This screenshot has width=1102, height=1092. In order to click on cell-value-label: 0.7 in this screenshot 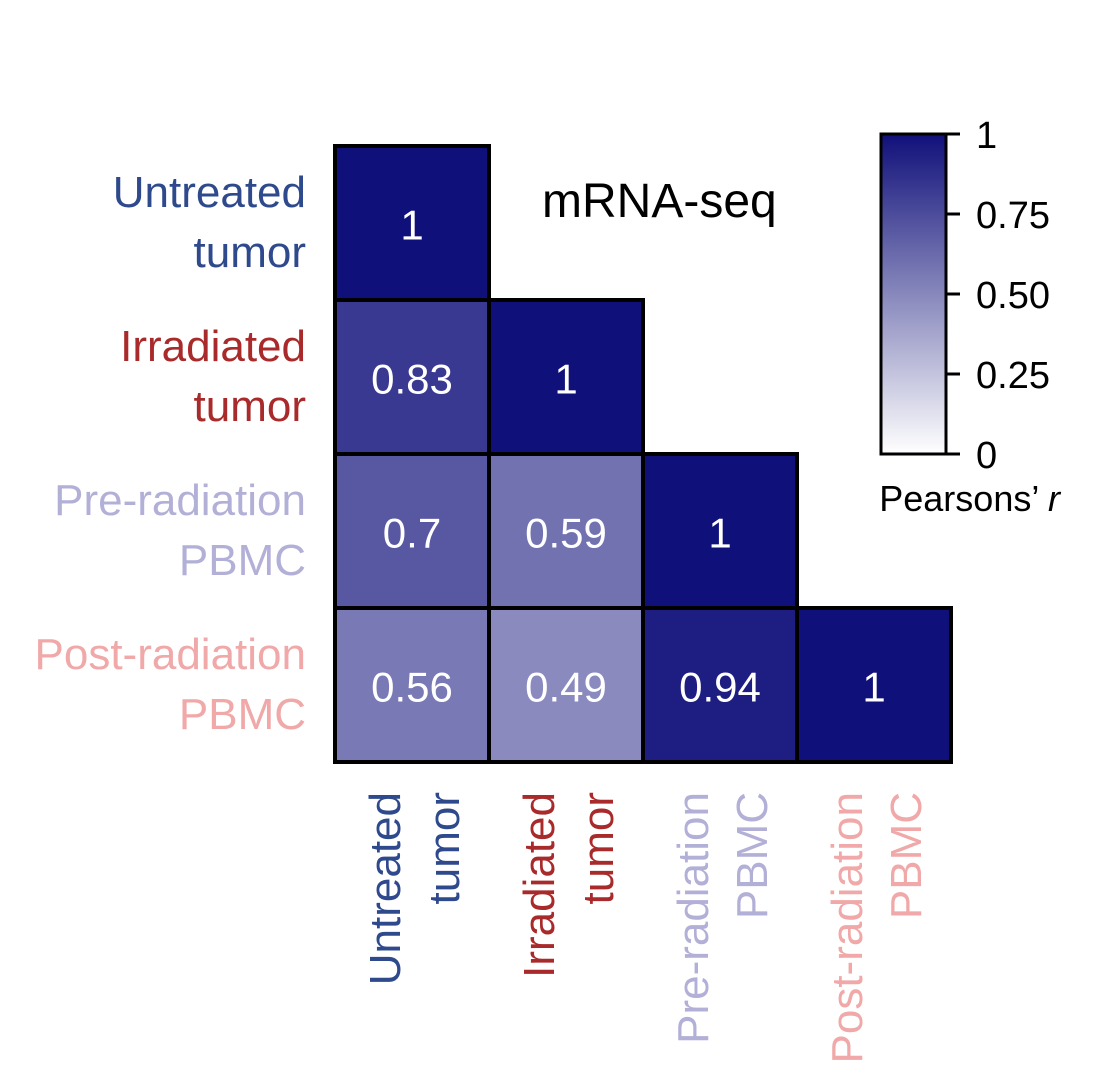, I will do `click(412, 533)`.